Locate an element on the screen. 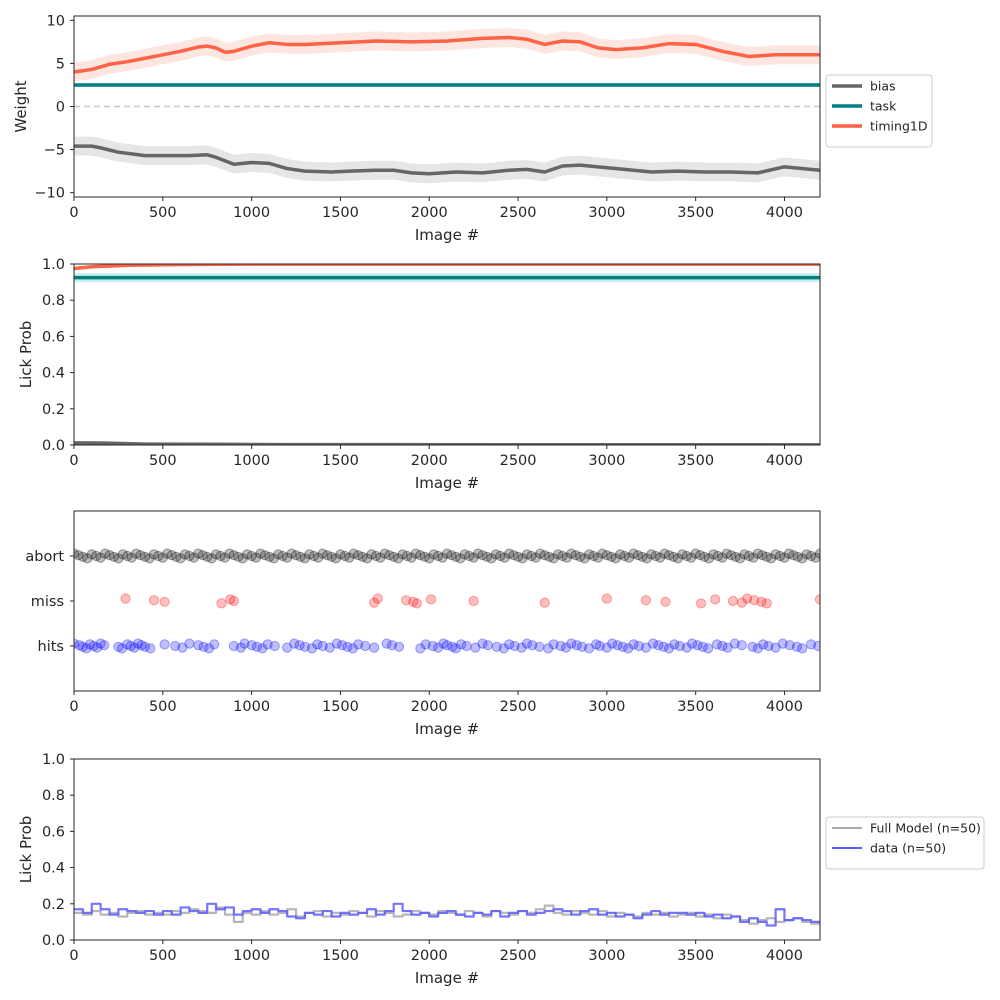 Image resolution: width=1000 pixels, height=1000 pixels. series-line-bias is located at coordinates (447, 160).